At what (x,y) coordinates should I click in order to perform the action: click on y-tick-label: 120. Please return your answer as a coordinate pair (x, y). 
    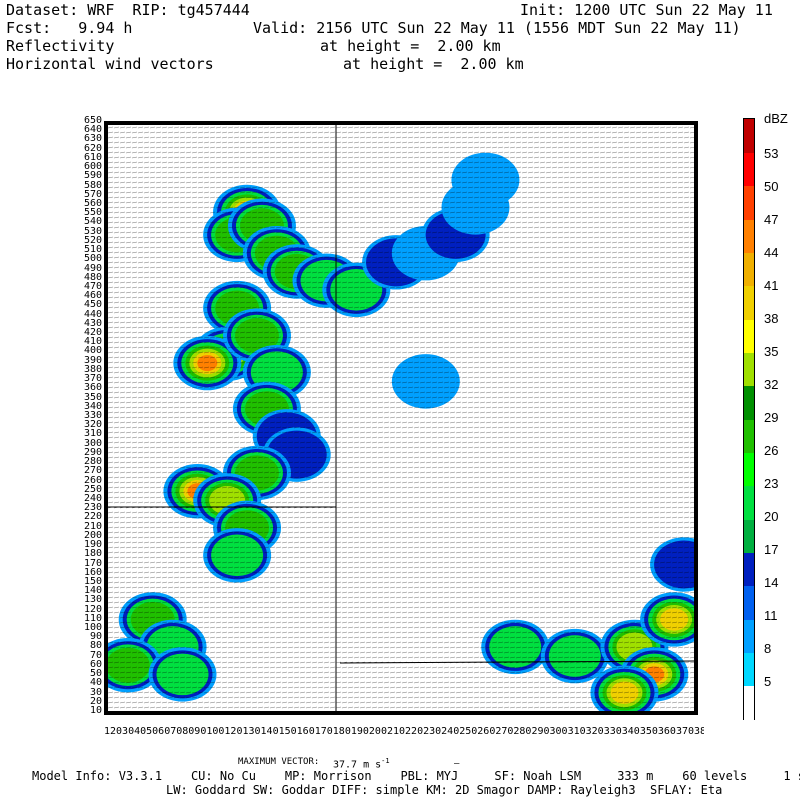
    Looking at the image, I should click on (93, 609).